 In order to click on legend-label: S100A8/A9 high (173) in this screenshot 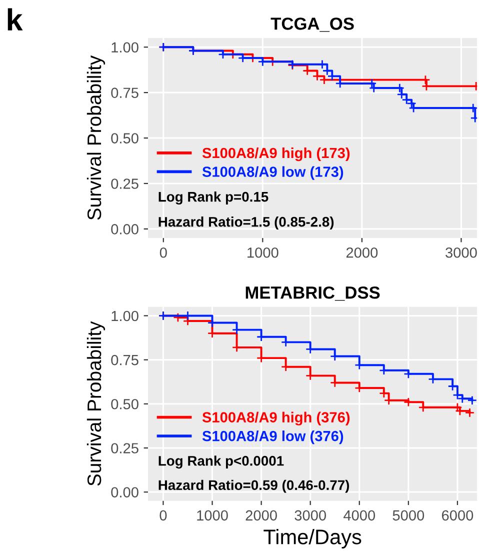, I will do `click(276, 154)`.